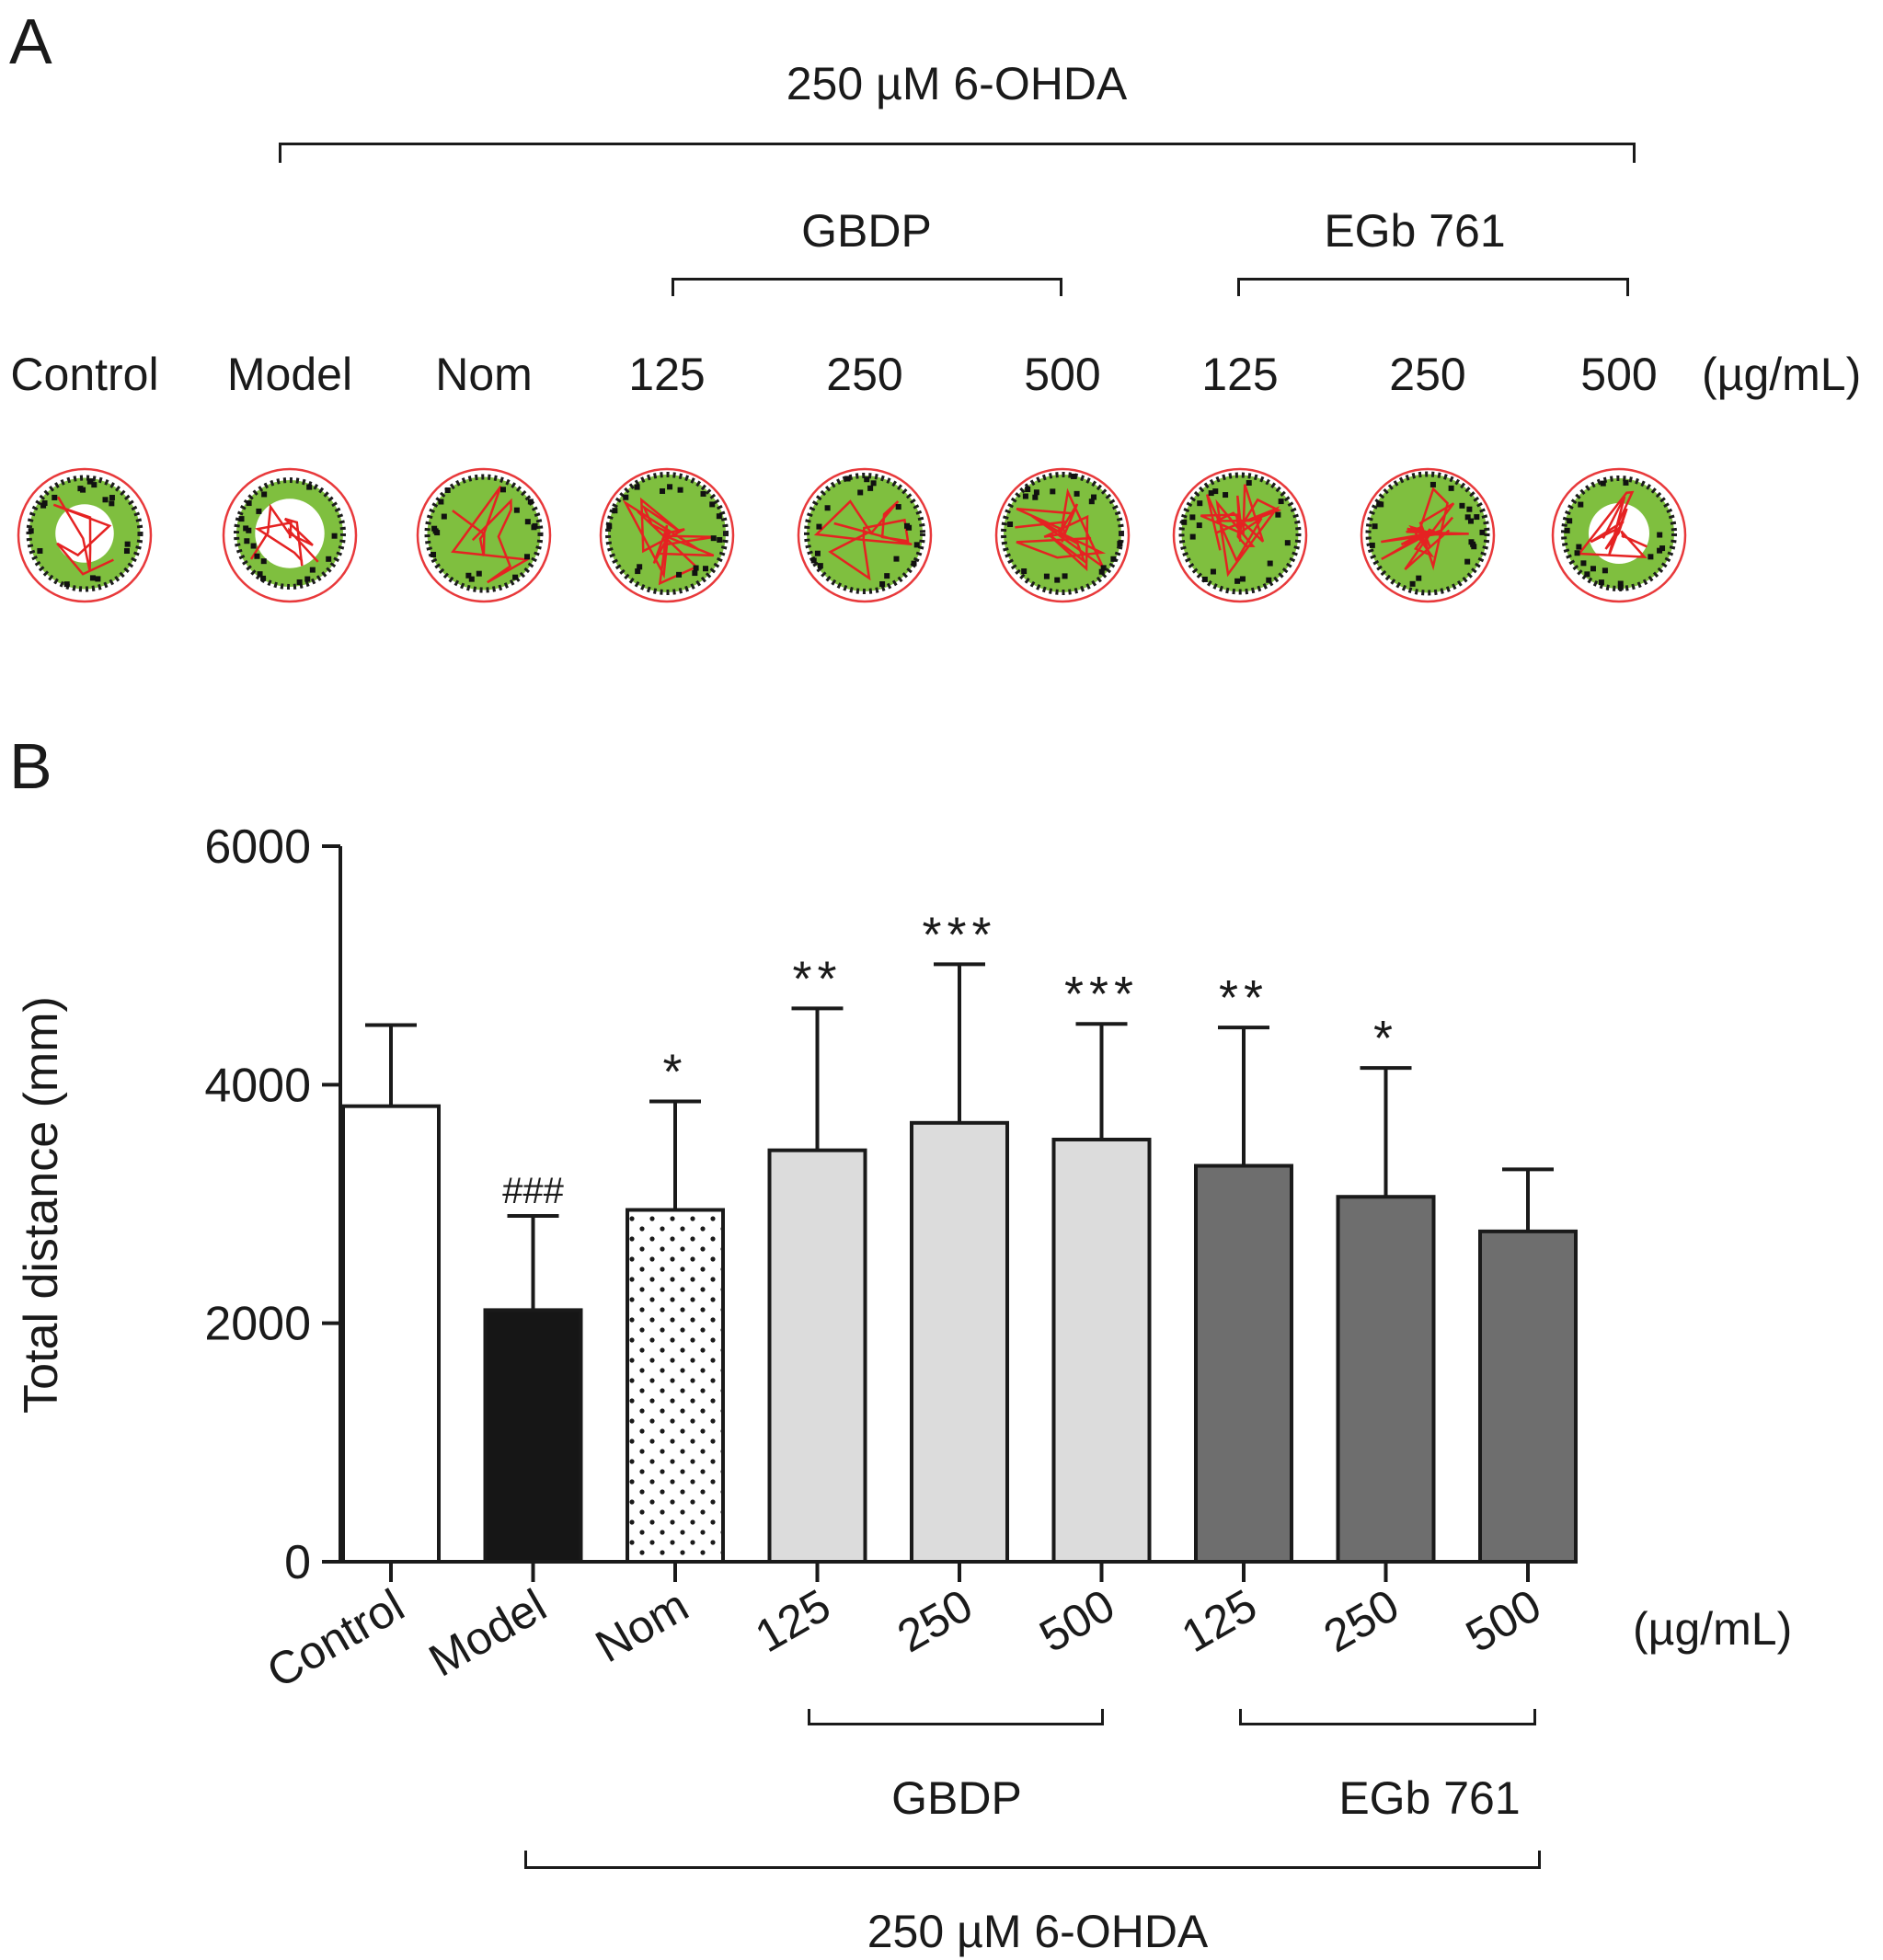 This screenshot has width=1883, height=1960. I want to click on y-tick-label: 6000, so click(258, 847).